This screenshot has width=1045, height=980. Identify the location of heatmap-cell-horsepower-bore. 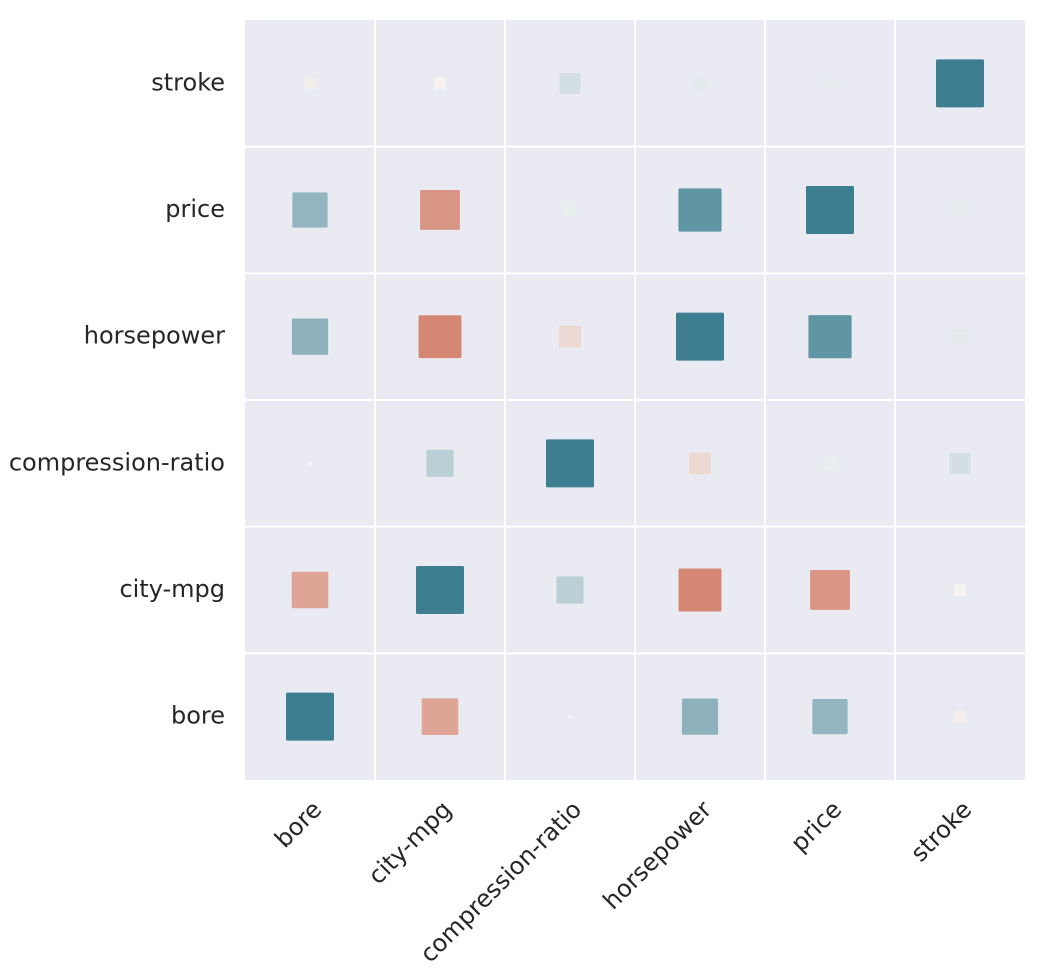
(310, 336).